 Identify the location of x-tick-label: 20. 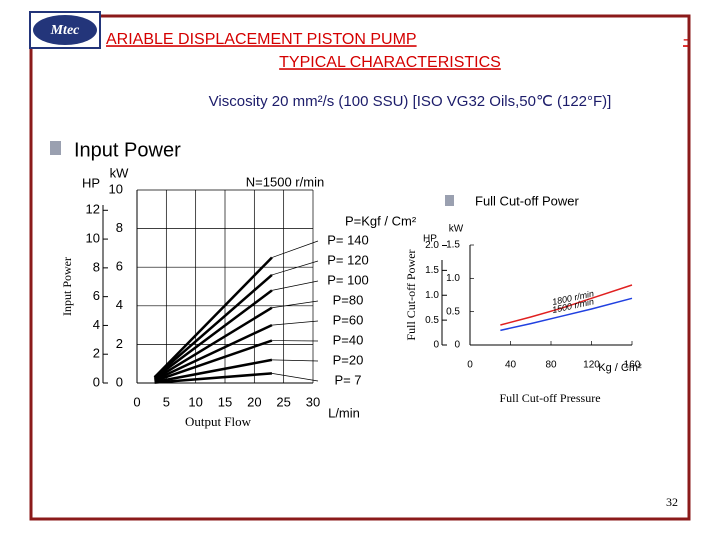
(254, 401).